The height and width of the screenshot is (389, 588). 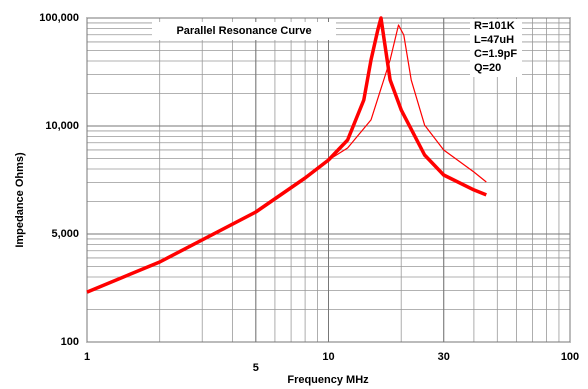 What do you see at coordinates (256, 368) in the screenshot?
I see `x-tick-label: 5` at bounding box center [256, 368].